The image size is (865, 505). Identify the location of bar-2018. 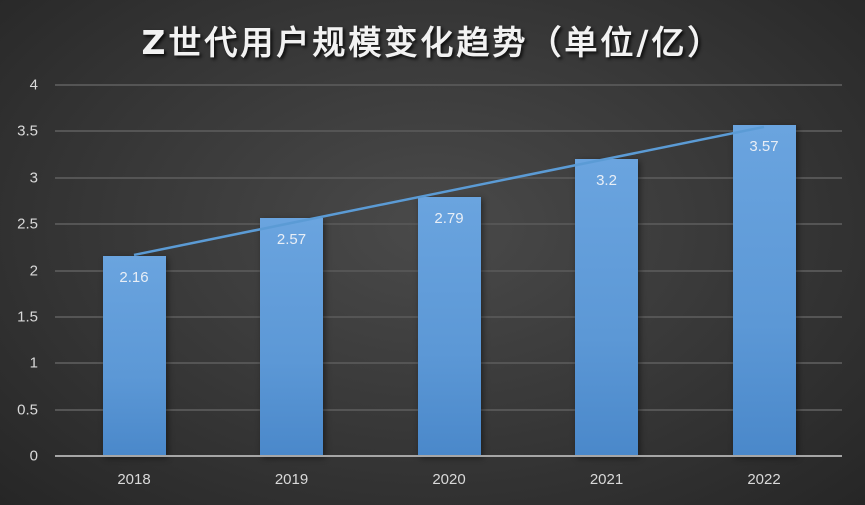
(134, 355).